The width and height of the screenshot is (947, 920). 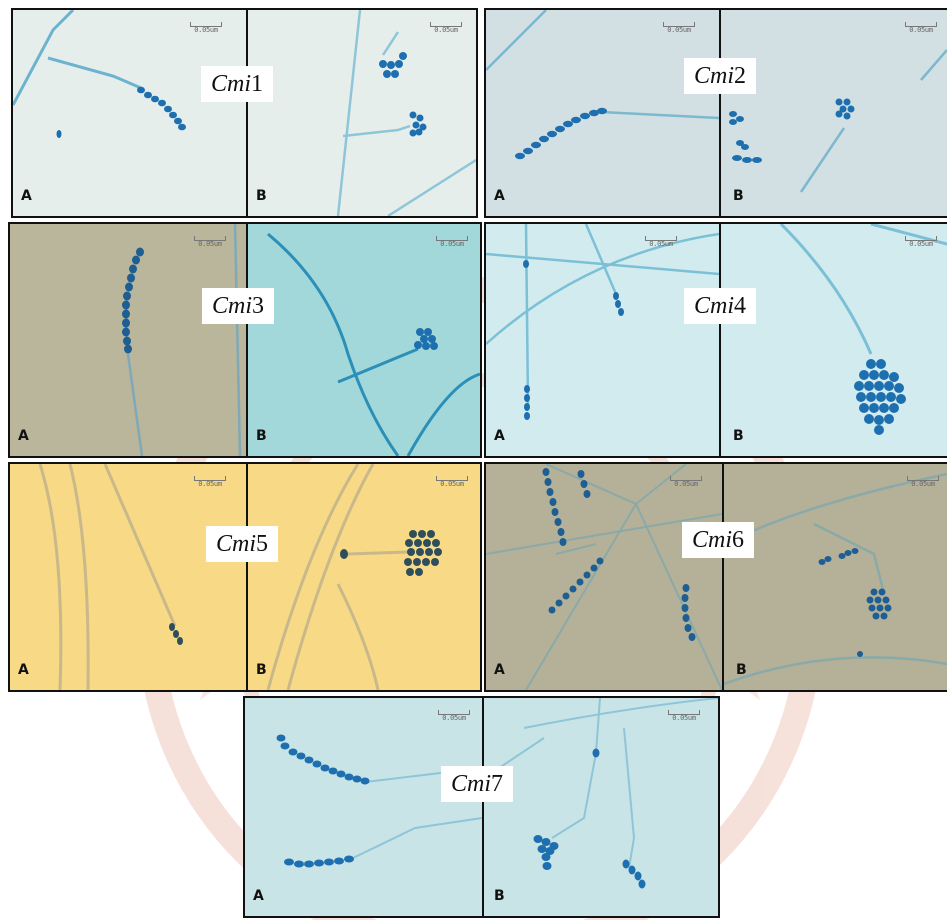 What do you see at coordinates (604, 577) in the screenshot?
I see `micrograph-cmi6-a: 0.05um A` at bounding box center [604, 577].